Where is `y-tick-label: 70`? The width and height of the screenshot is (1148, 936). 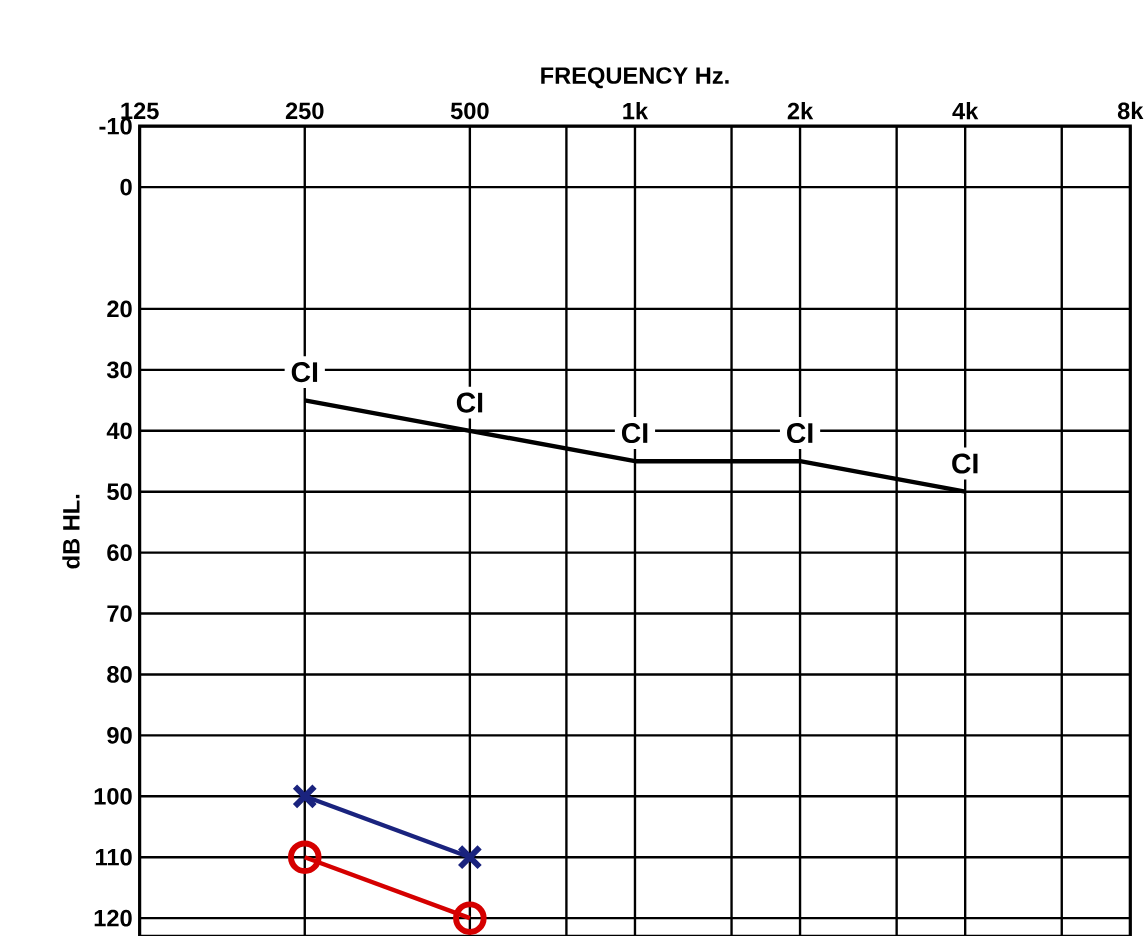
y-tick-label: 70 is located at coordinates (119, 613).